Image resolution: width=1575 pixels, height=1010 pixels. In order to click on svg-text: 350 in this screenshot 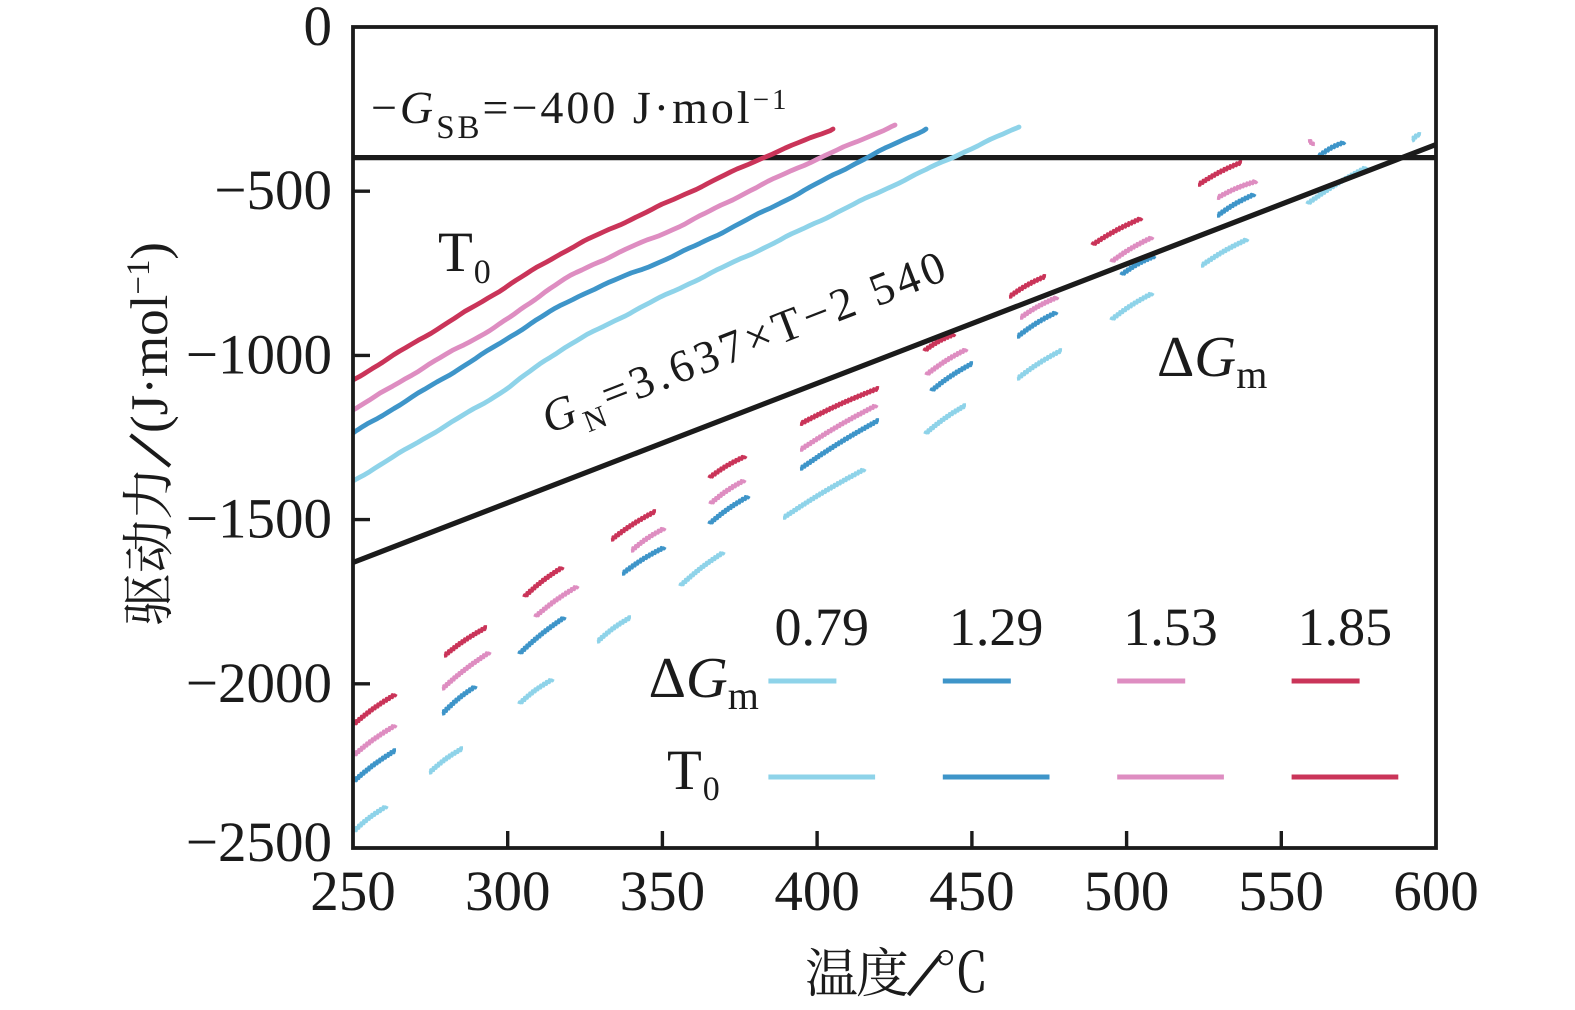, I will do `click(663, 891)`.